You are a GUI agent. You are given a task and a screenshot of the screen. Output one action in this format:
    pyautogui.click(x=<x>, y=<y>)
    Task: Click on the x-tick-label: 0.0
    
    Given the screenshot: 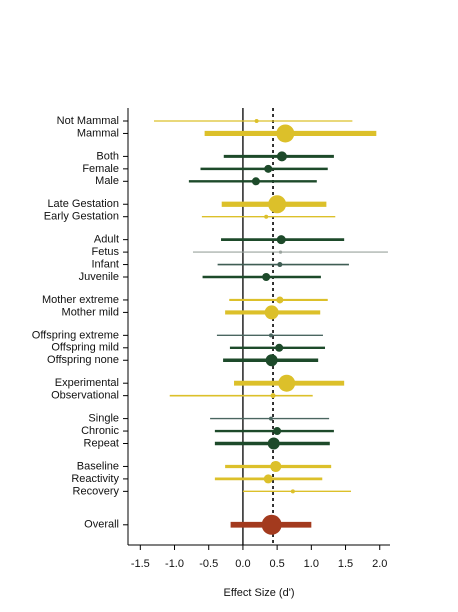 What is the action you would take?
    pyautogui.click(x=242, y=564)
    